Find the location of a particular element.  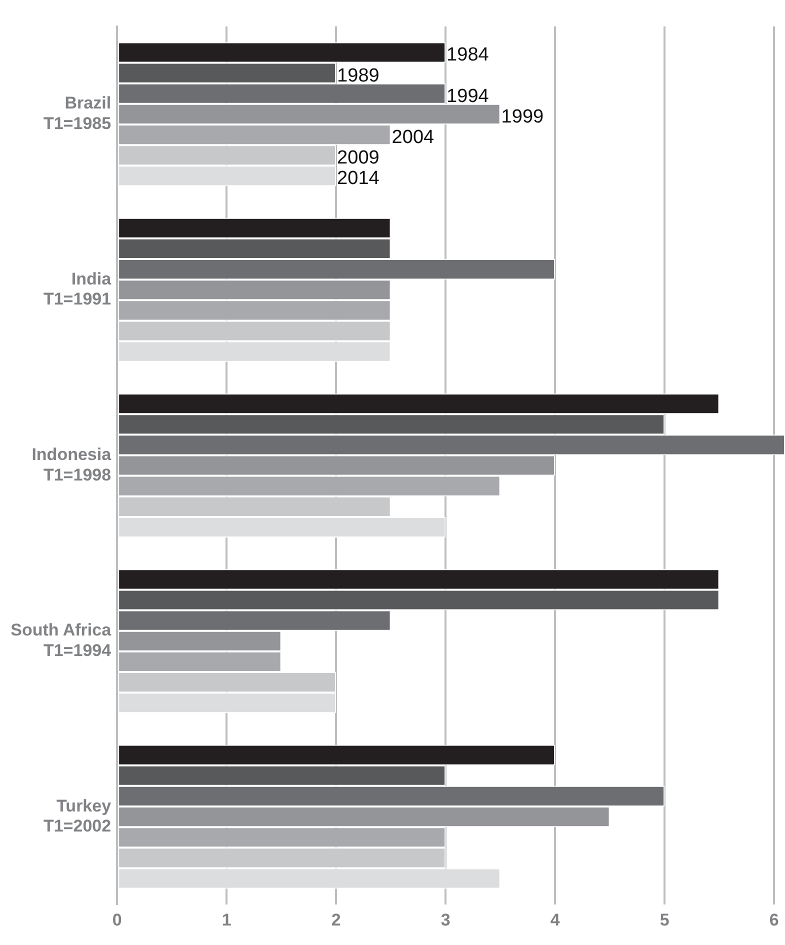

y-tick-label: India T1=1991 is located at coordinates (77, 289).